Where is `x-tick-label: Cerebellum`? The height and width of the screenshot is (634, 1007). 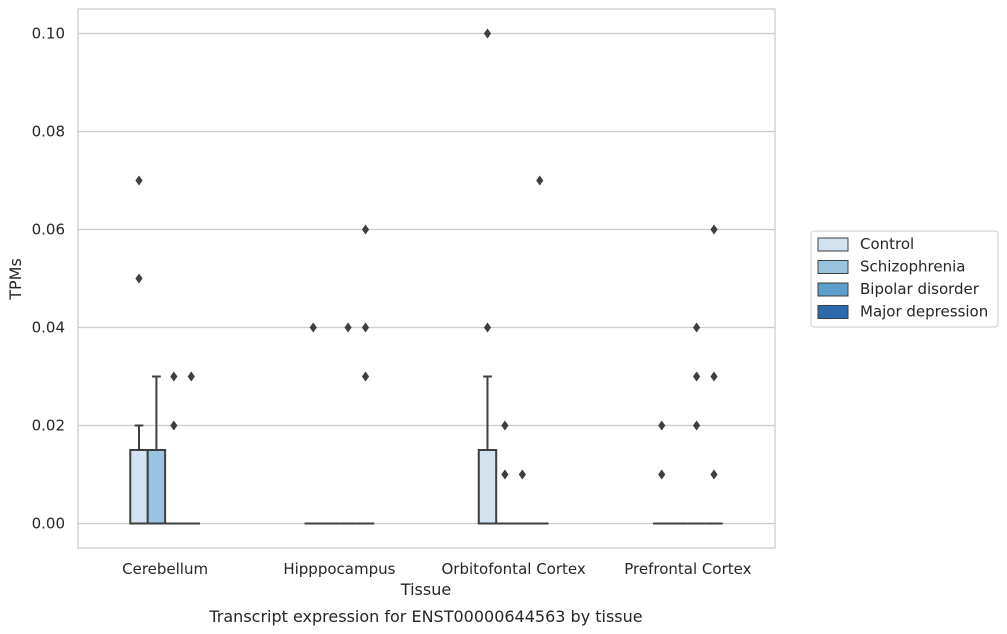 x-tick-label: Cerebellum is located at coordinates (165, 569).